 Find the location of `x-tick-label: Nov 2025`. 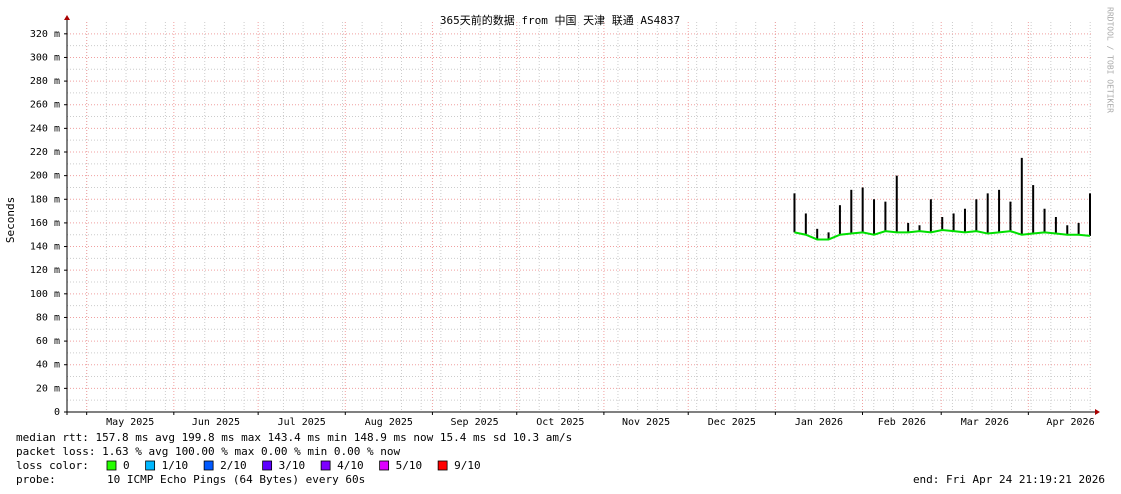

x-tick-label: Nov 2025 is located at coordinates (646, 422).